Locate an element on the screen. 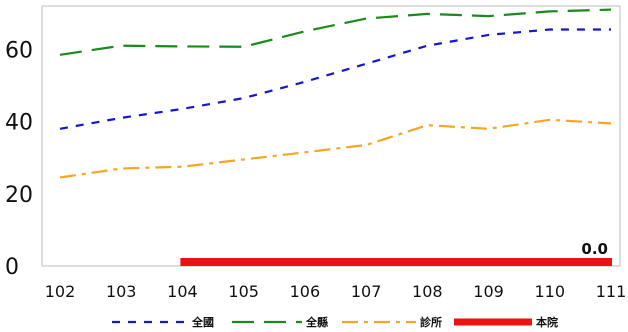 The height and width of the screenshot is (332, 628). y-tick-label: 0 is located at coordinates (12, 267).